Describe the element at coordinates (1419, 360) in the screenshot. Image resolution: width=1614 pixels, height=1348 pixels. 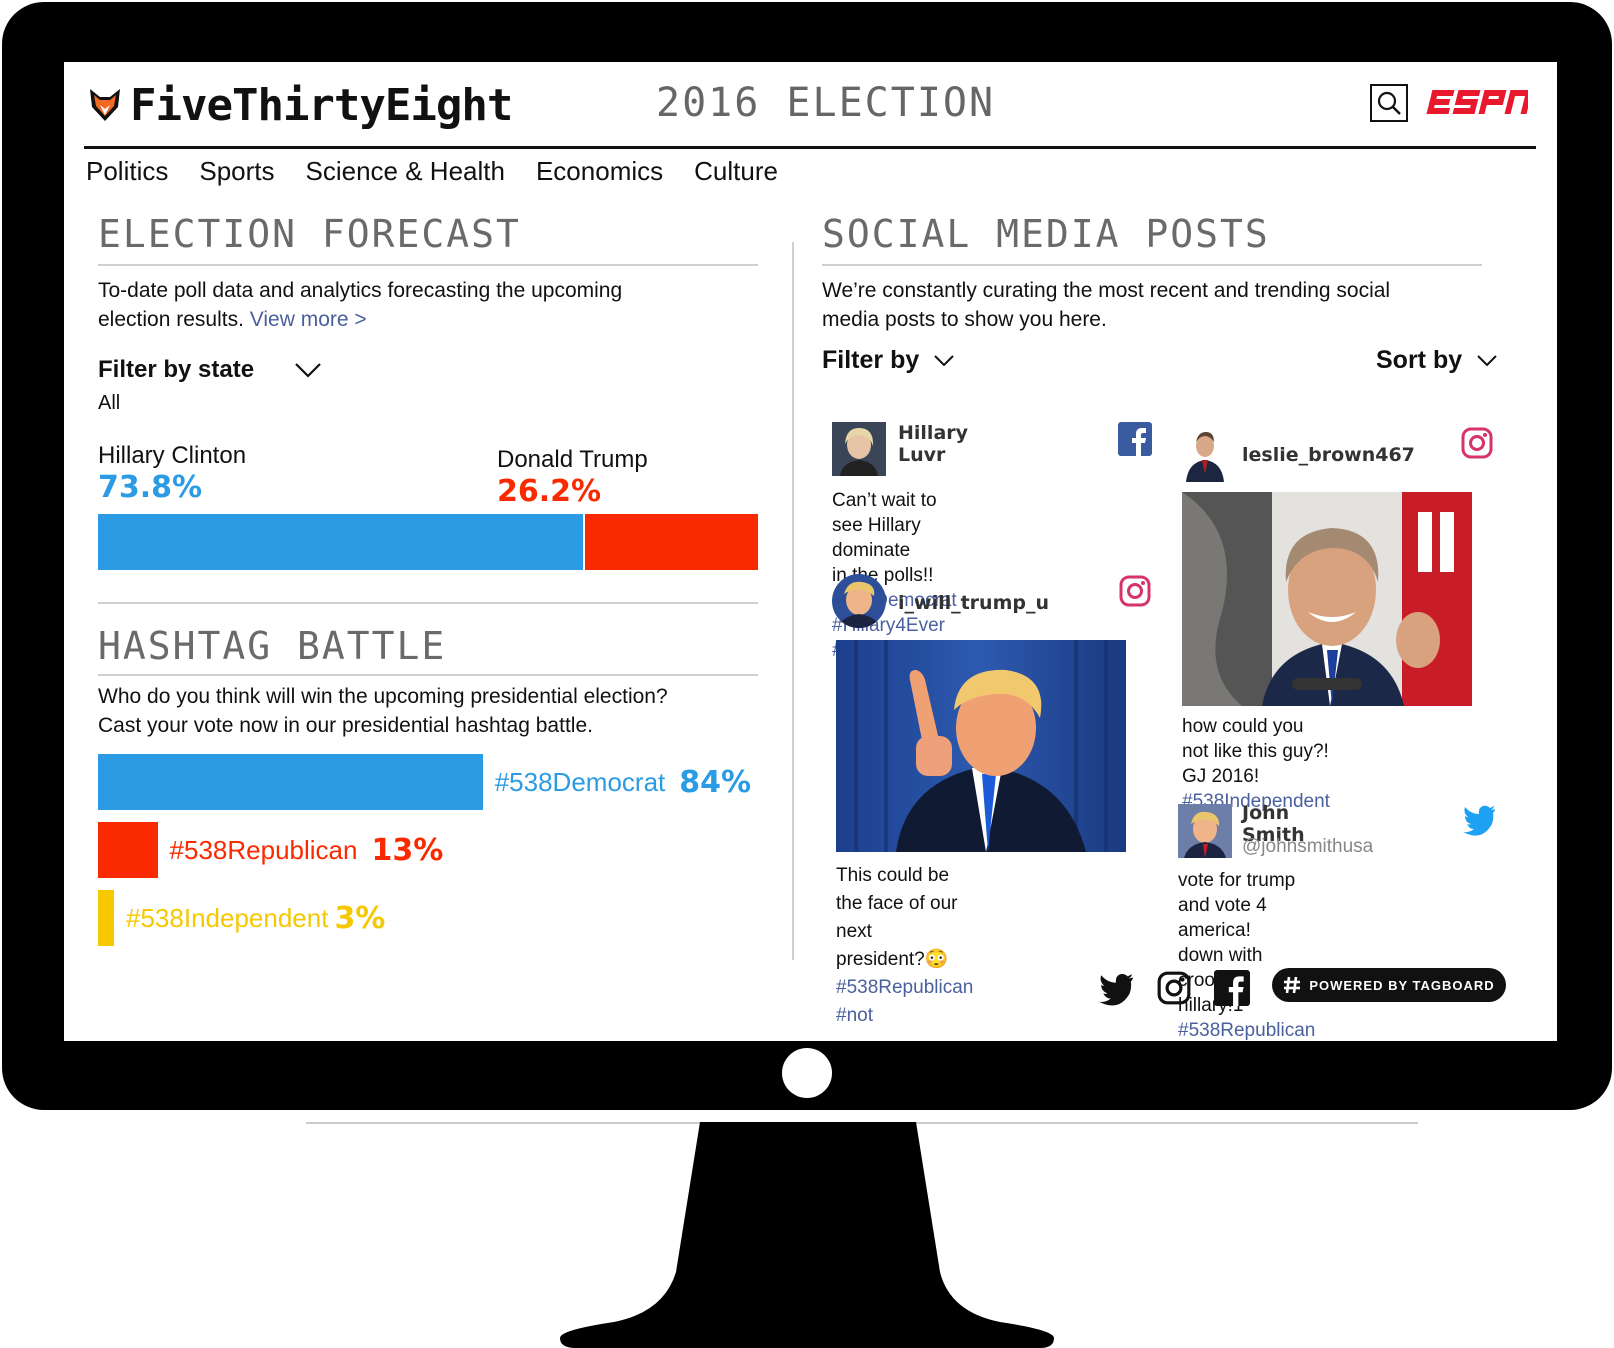
I see `sort-by-label: Sort by` at that location.